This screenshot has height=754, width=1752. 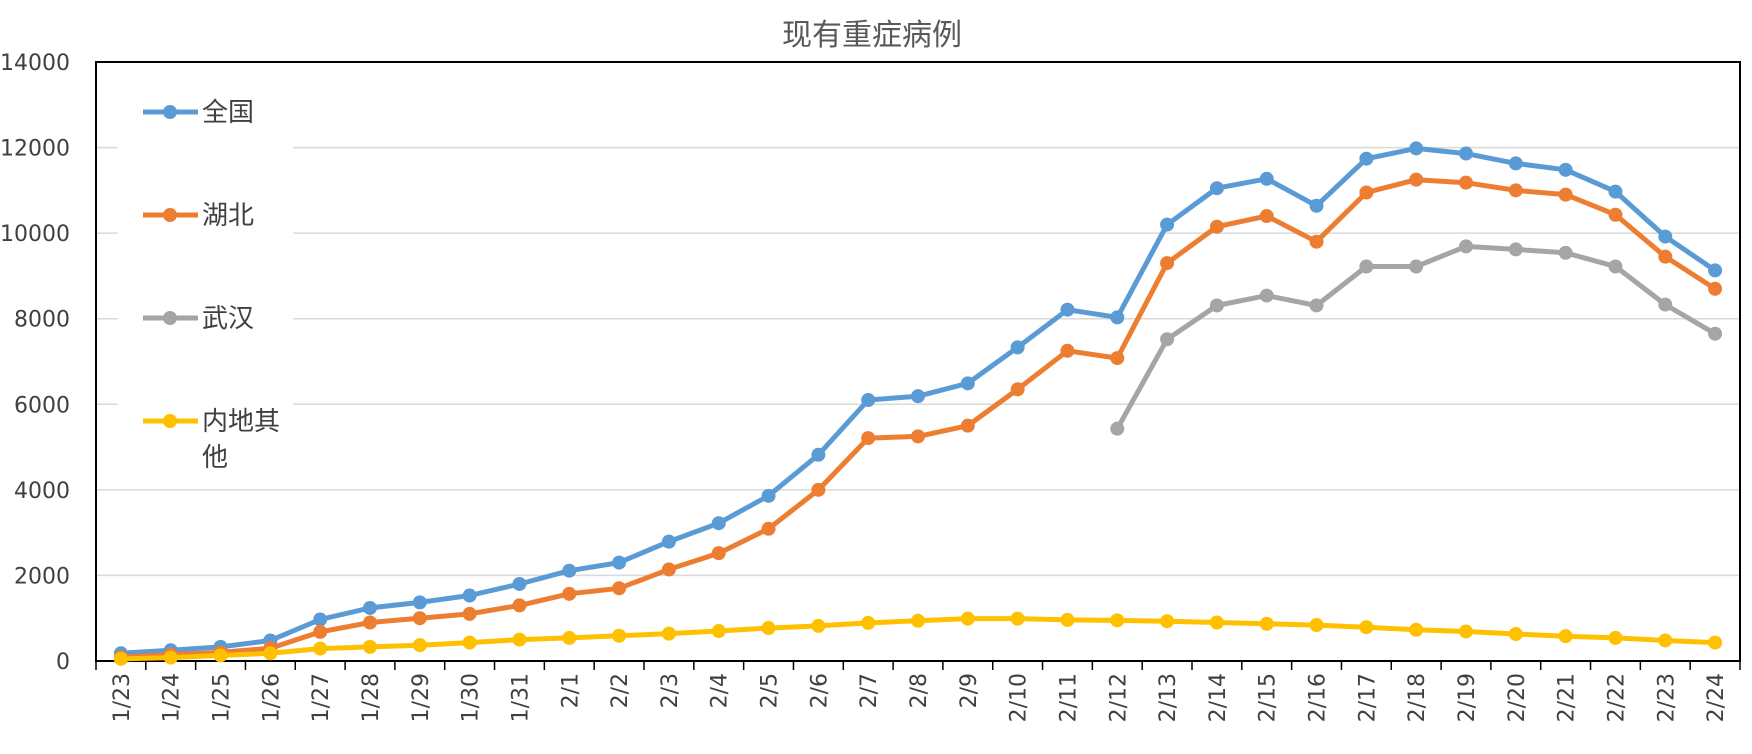 What do you see at coordinates (1666, 697) in the screenshot?
I see `x-tick-label: 2/23` at bounding box center [1666, 697].